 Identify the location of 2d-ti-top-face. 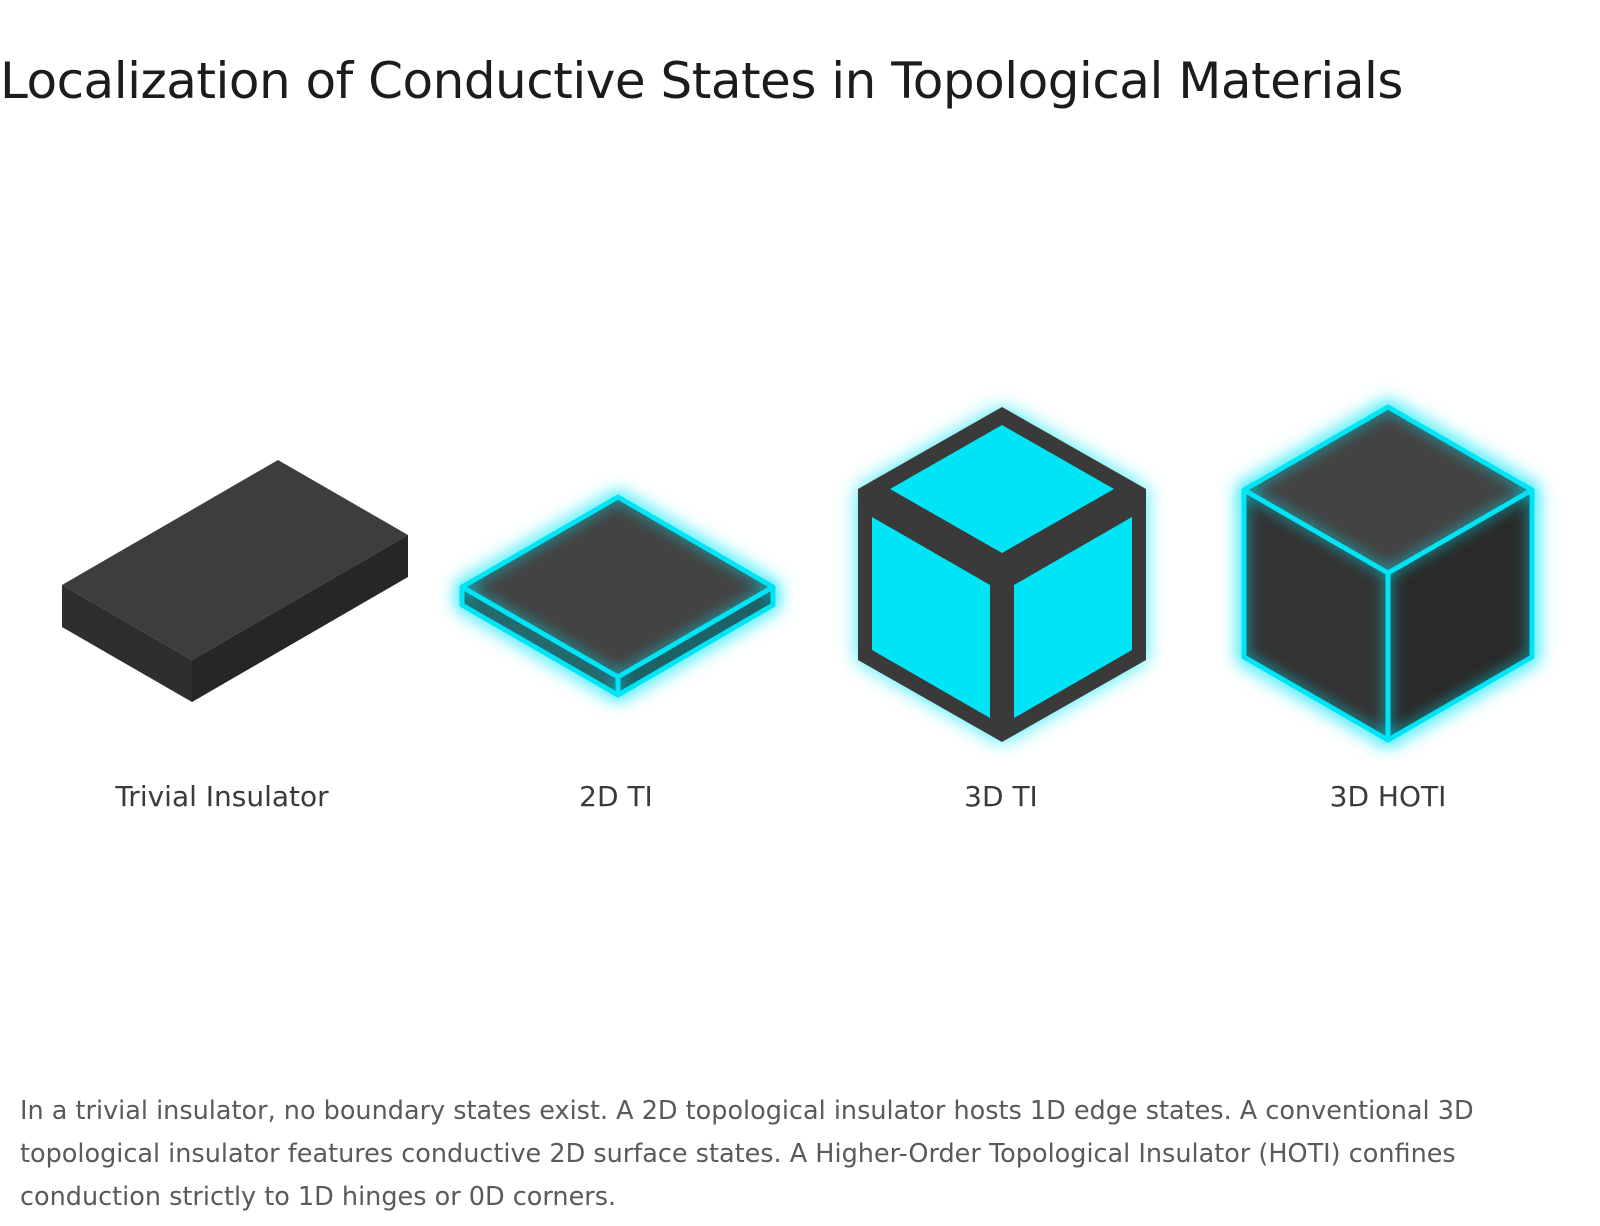
(617, 587).